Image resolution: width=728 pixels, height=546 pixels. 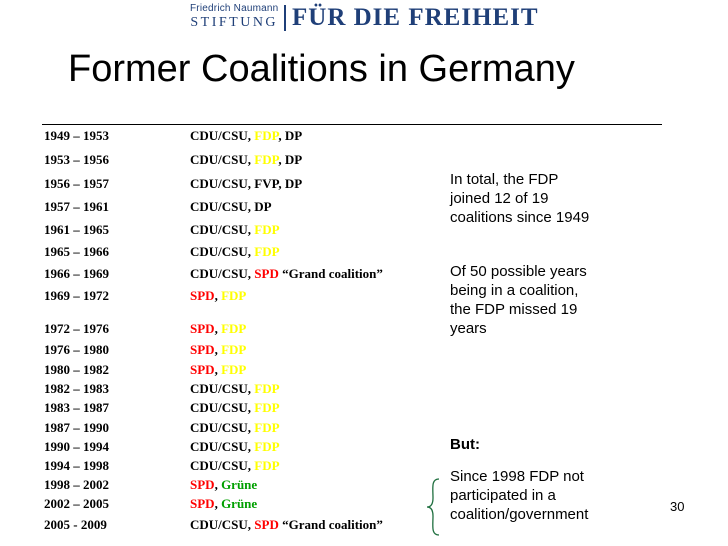 I want to click on coalition-years: 1980 – 1982, so click(x=76, y=369).